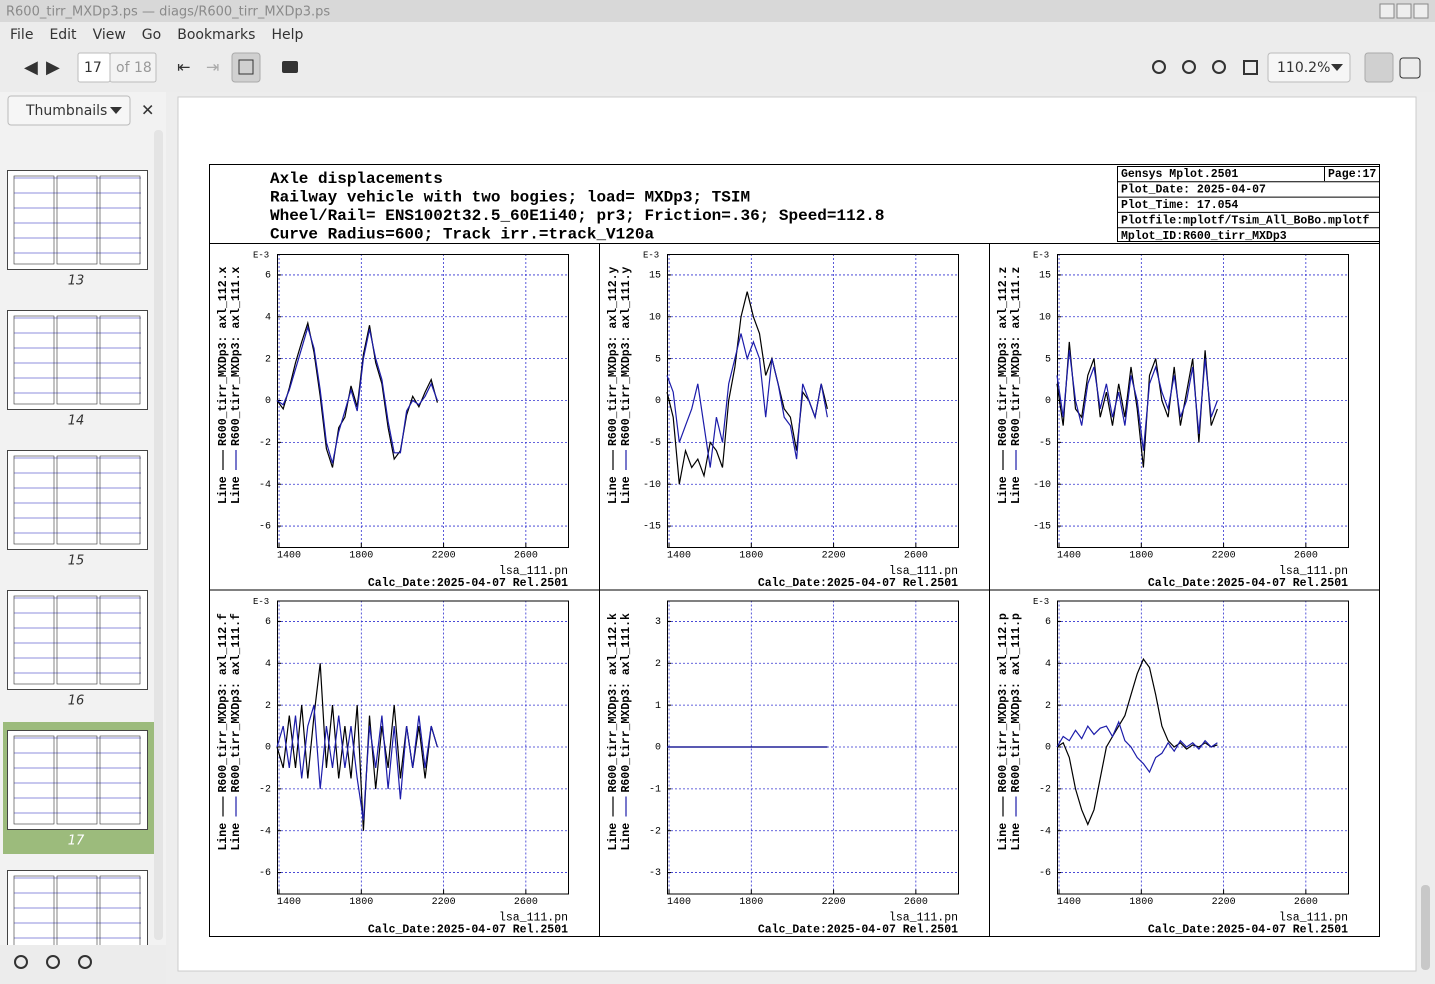 Image resolution: width=1435 pixels, height=984 pixels. I want to click on menu-item: Edit, so click(63, 35).